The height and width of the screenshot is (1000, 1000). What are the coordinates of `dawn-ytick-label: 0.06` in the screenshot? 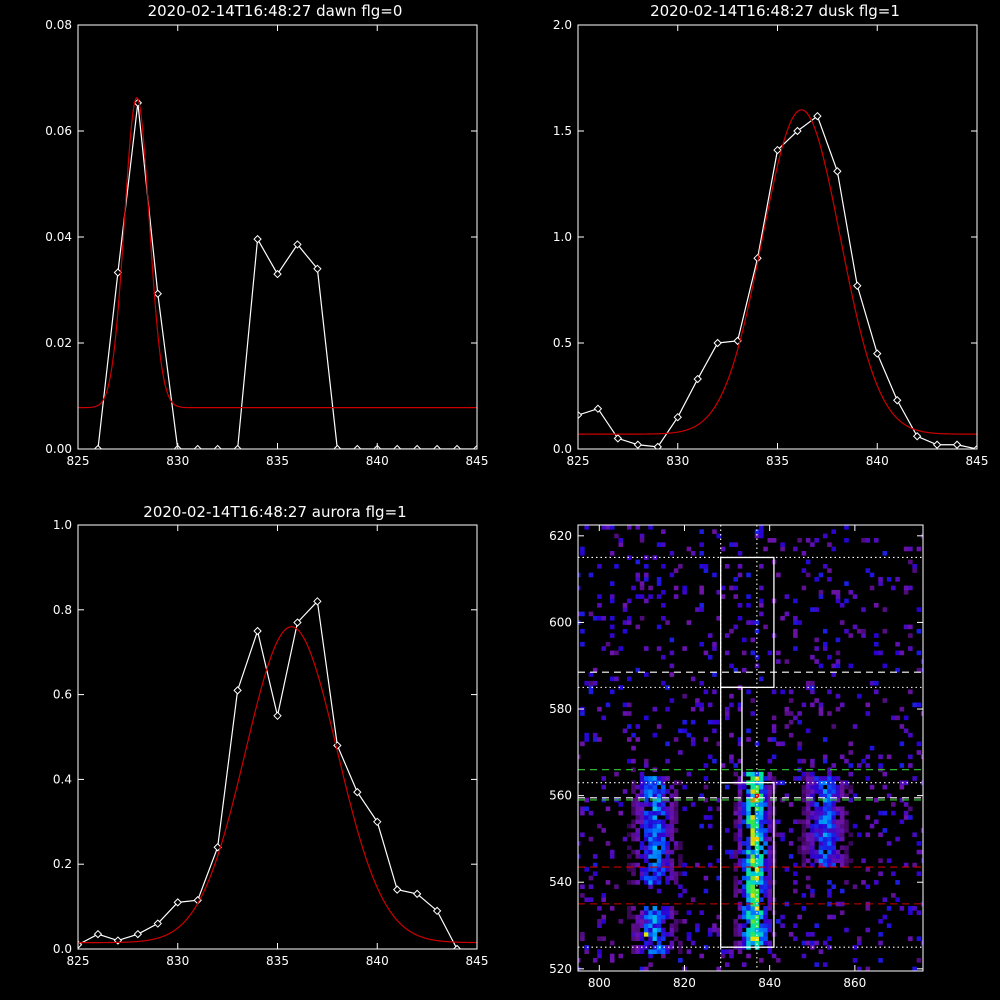 It's located at (58, 131).